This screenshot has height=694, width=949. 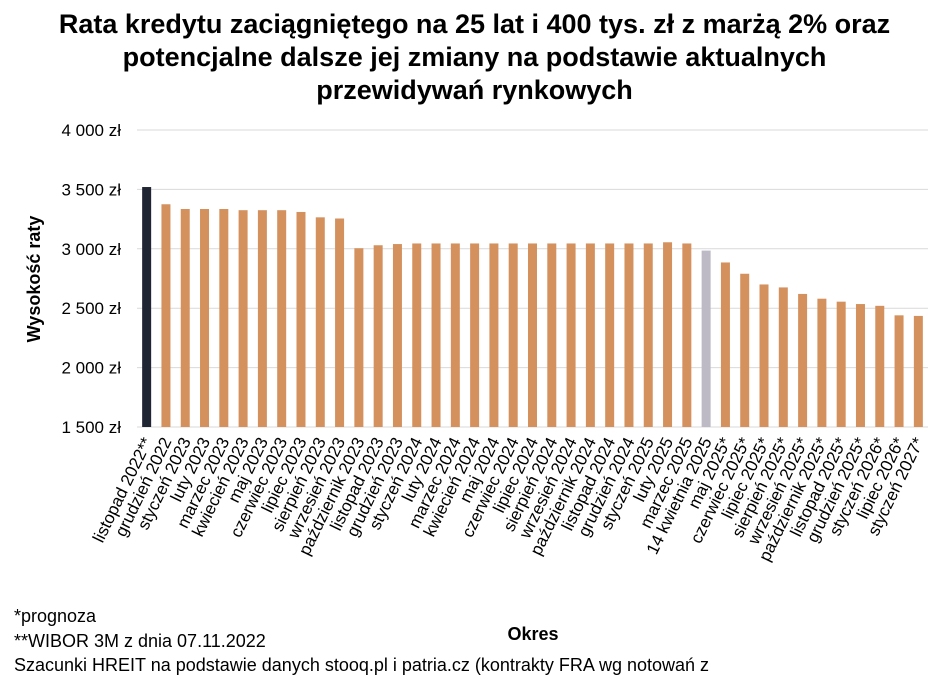 What do you see at coordinates (91, 308) in the screenshot?
I see `y-tick-label: 2 500 zł` at bounding box center [91, 308].